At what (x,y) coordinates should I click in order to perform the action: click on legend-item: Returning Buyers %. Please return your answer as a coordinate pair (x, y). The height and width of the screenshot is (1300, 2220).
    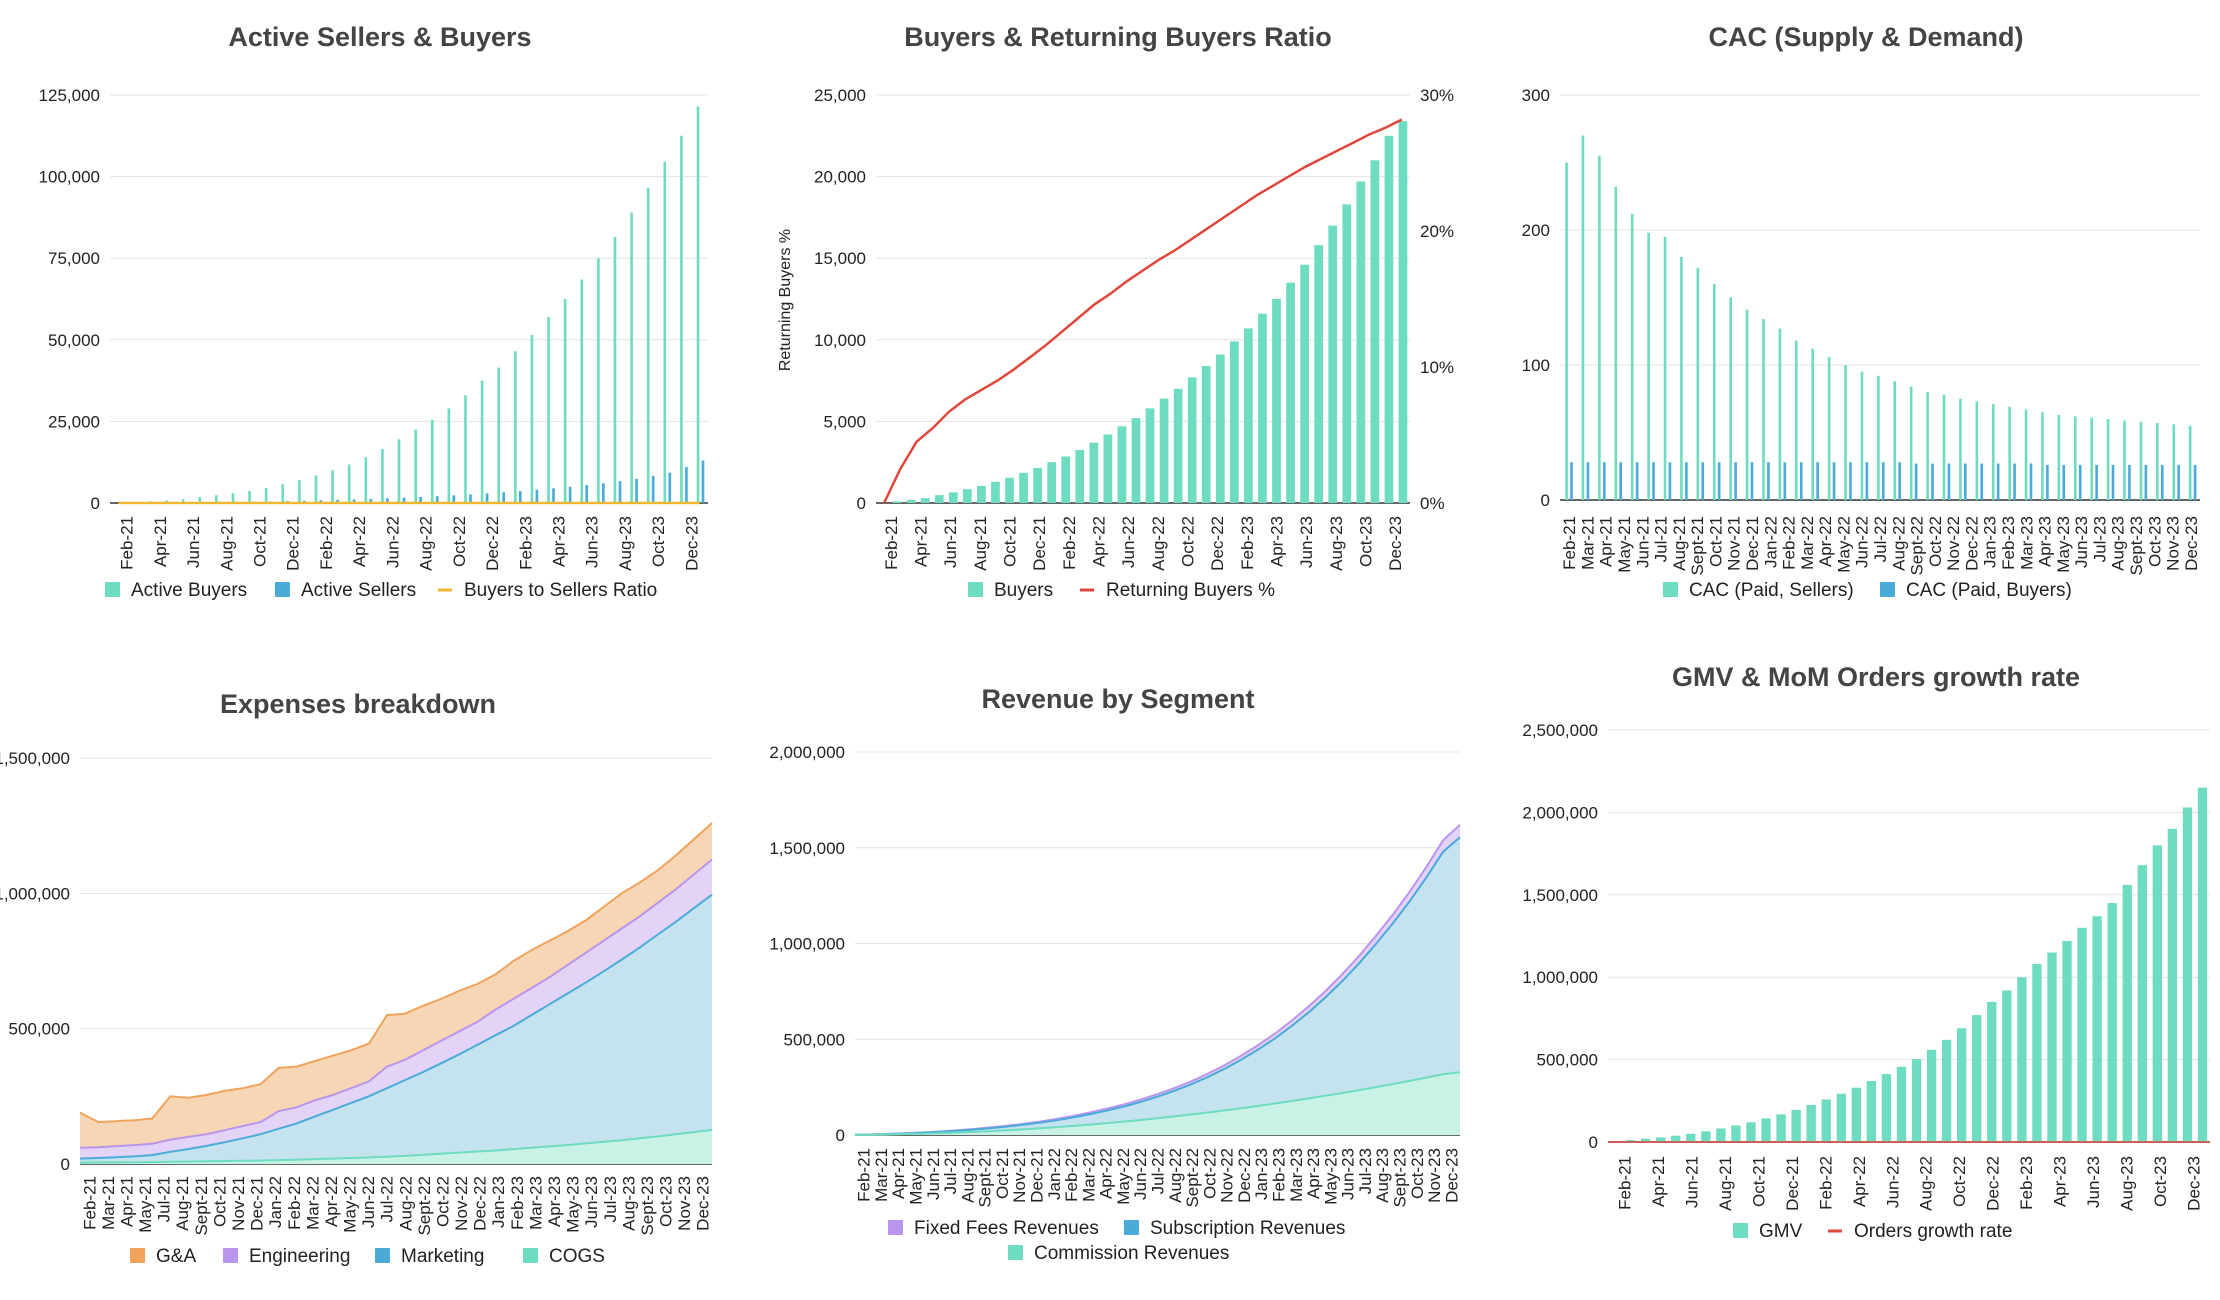
    Looking at the image, I should click on (1177, 590).